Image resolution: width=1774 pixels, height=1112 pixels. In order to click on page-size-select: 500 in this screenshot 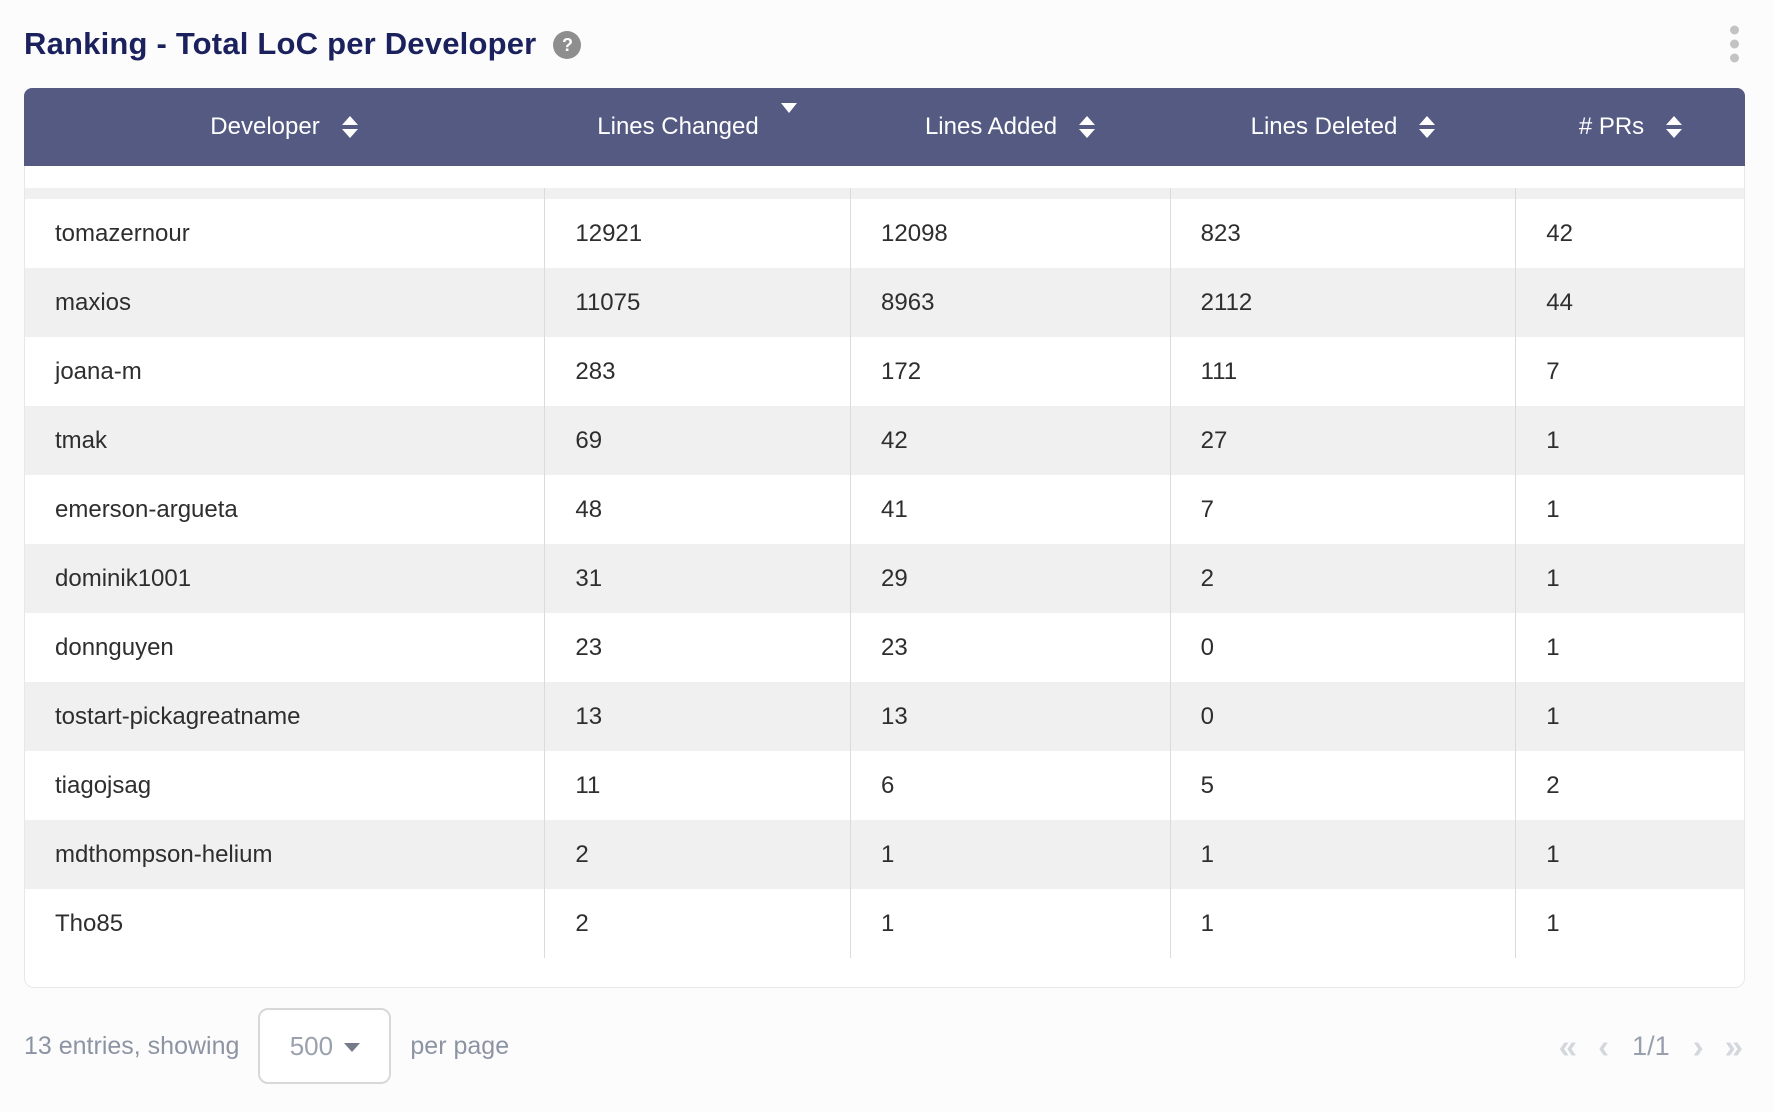, I will do `click(325, 1046)`.